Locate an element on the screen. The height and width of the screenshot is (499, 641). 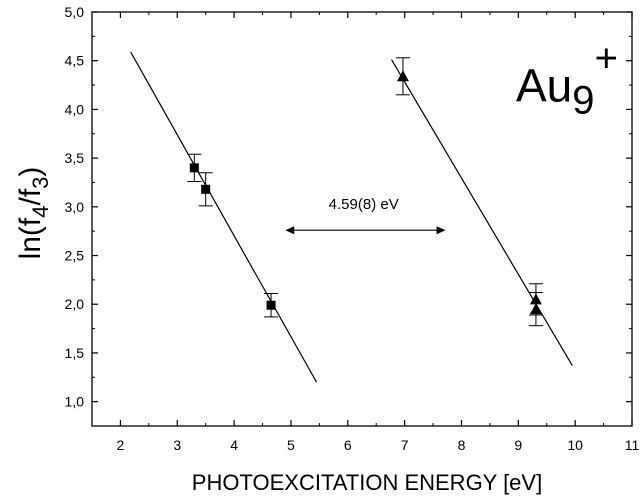
arrow-head-right is located at coordinates (441, 230).